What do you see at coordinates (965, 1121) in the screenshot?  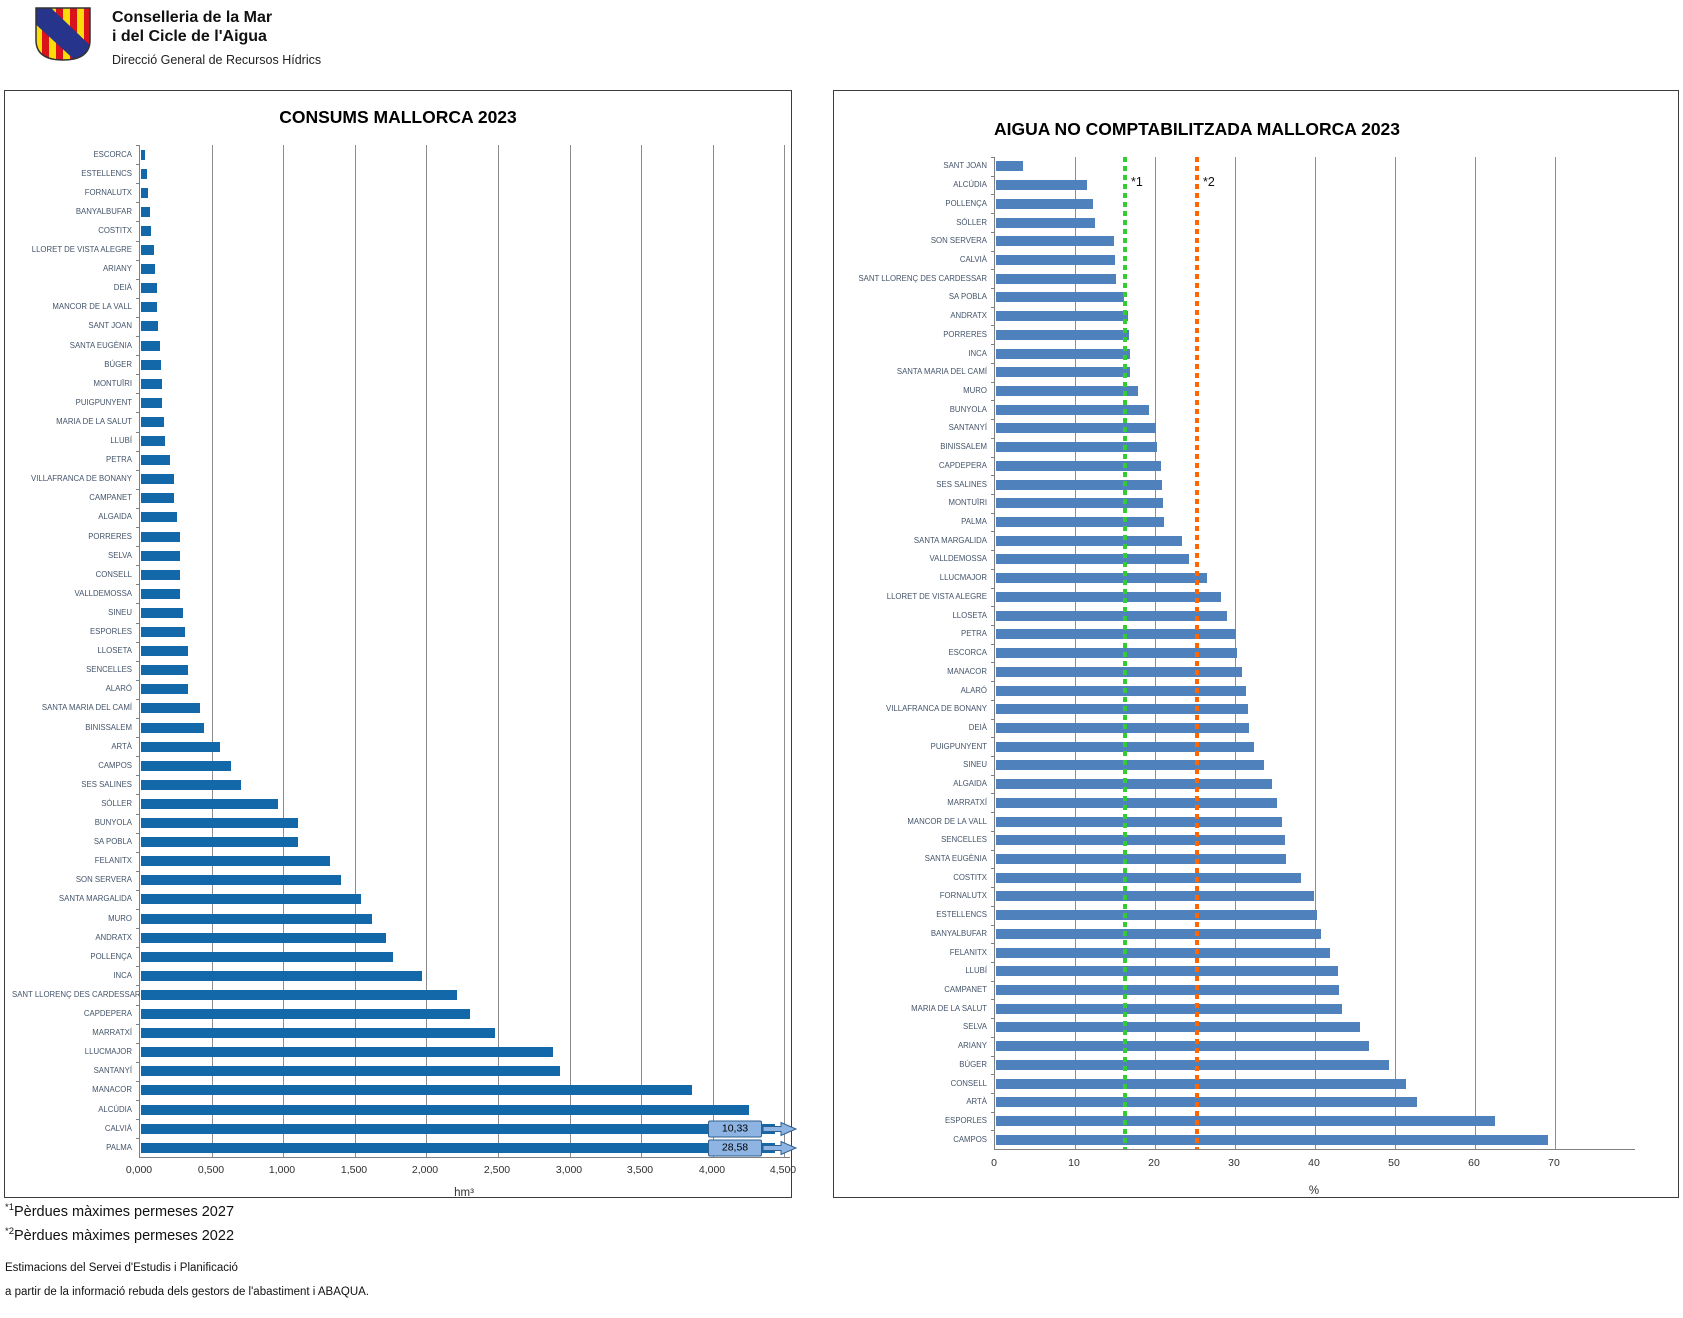 I see `category-label: ESPORLES` at bounding box center [965, 1121].